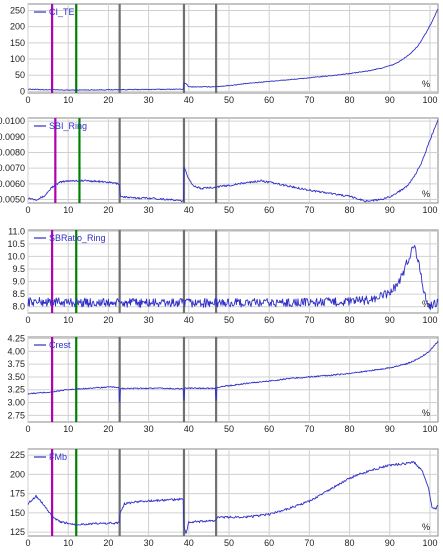 This screenshot has width=443, height=555. I want to click on y-tick-label: 4.00, so click(16, 351).